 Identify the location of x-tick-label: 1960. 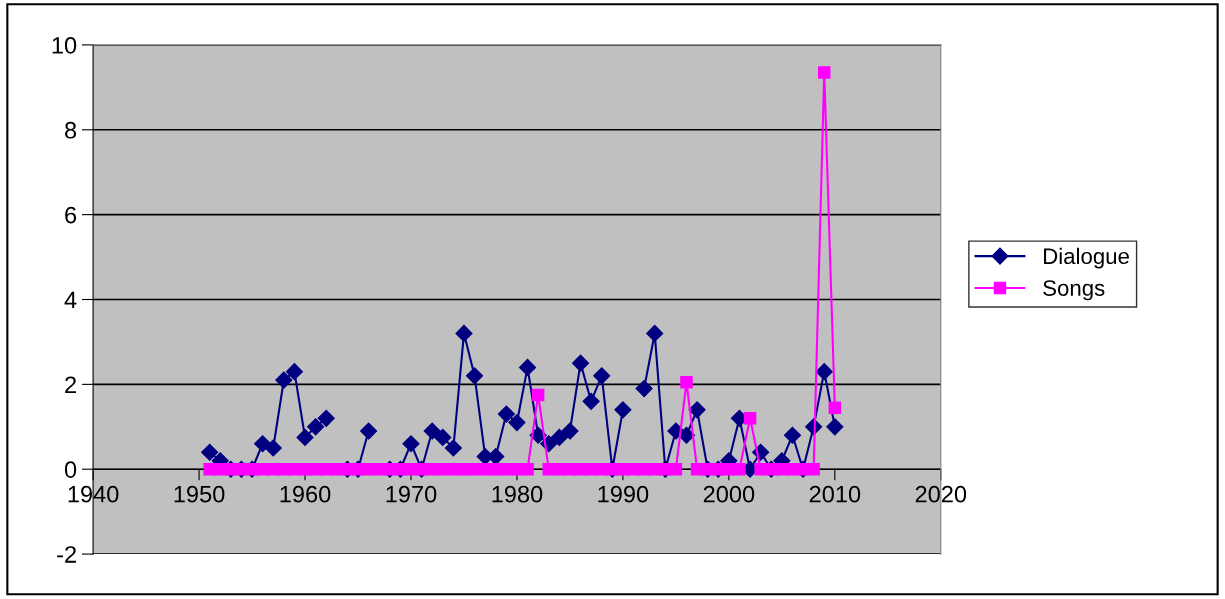
(305, 494).